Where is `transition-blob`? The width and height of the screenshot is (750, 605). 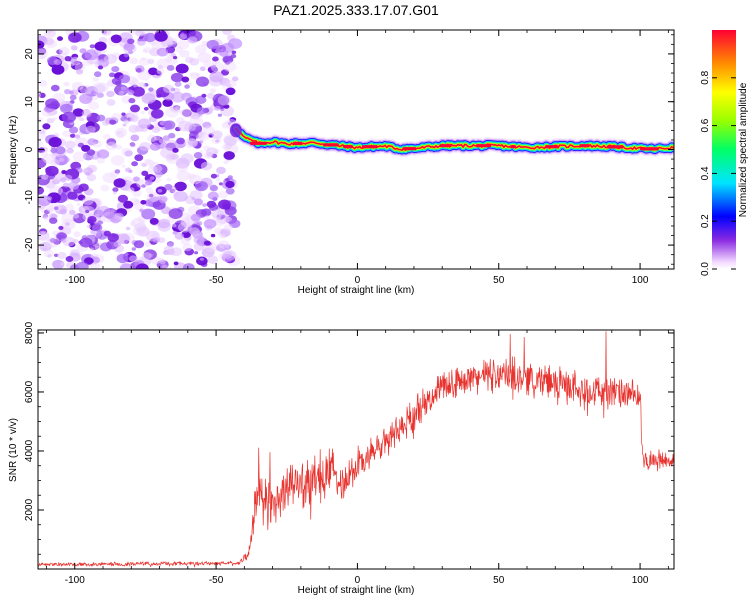
transition-blob is located at coordinates (235, 130).